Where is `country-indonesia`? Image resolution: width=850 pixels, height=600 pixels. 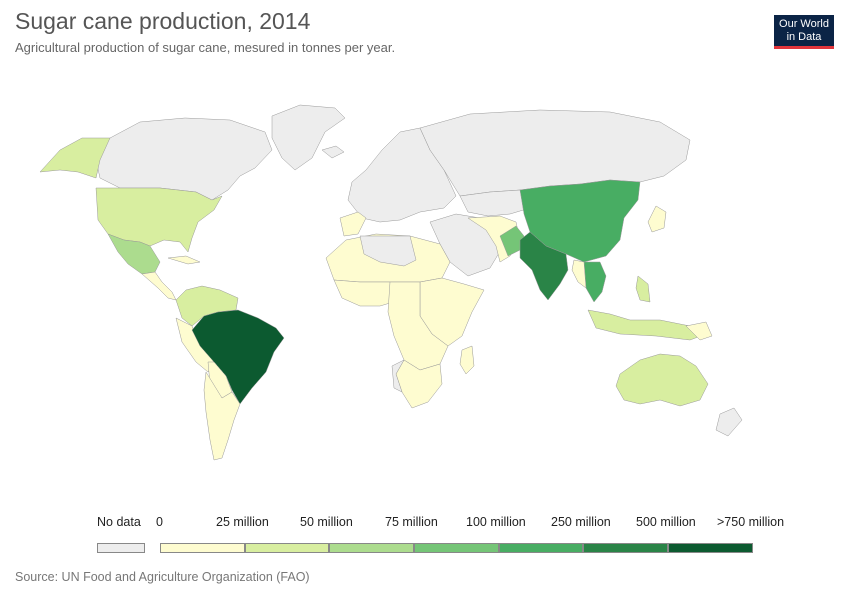 country-indonesia is located at coordinates (647, 325).